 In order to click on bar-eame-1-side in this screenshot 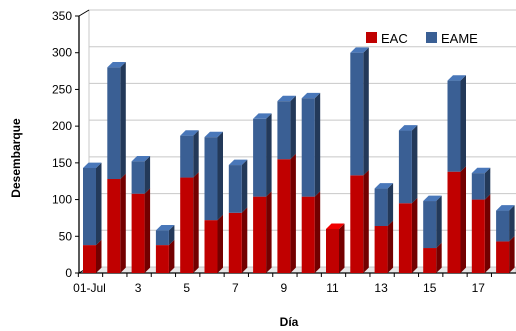, I will do `click(99, 204)`.